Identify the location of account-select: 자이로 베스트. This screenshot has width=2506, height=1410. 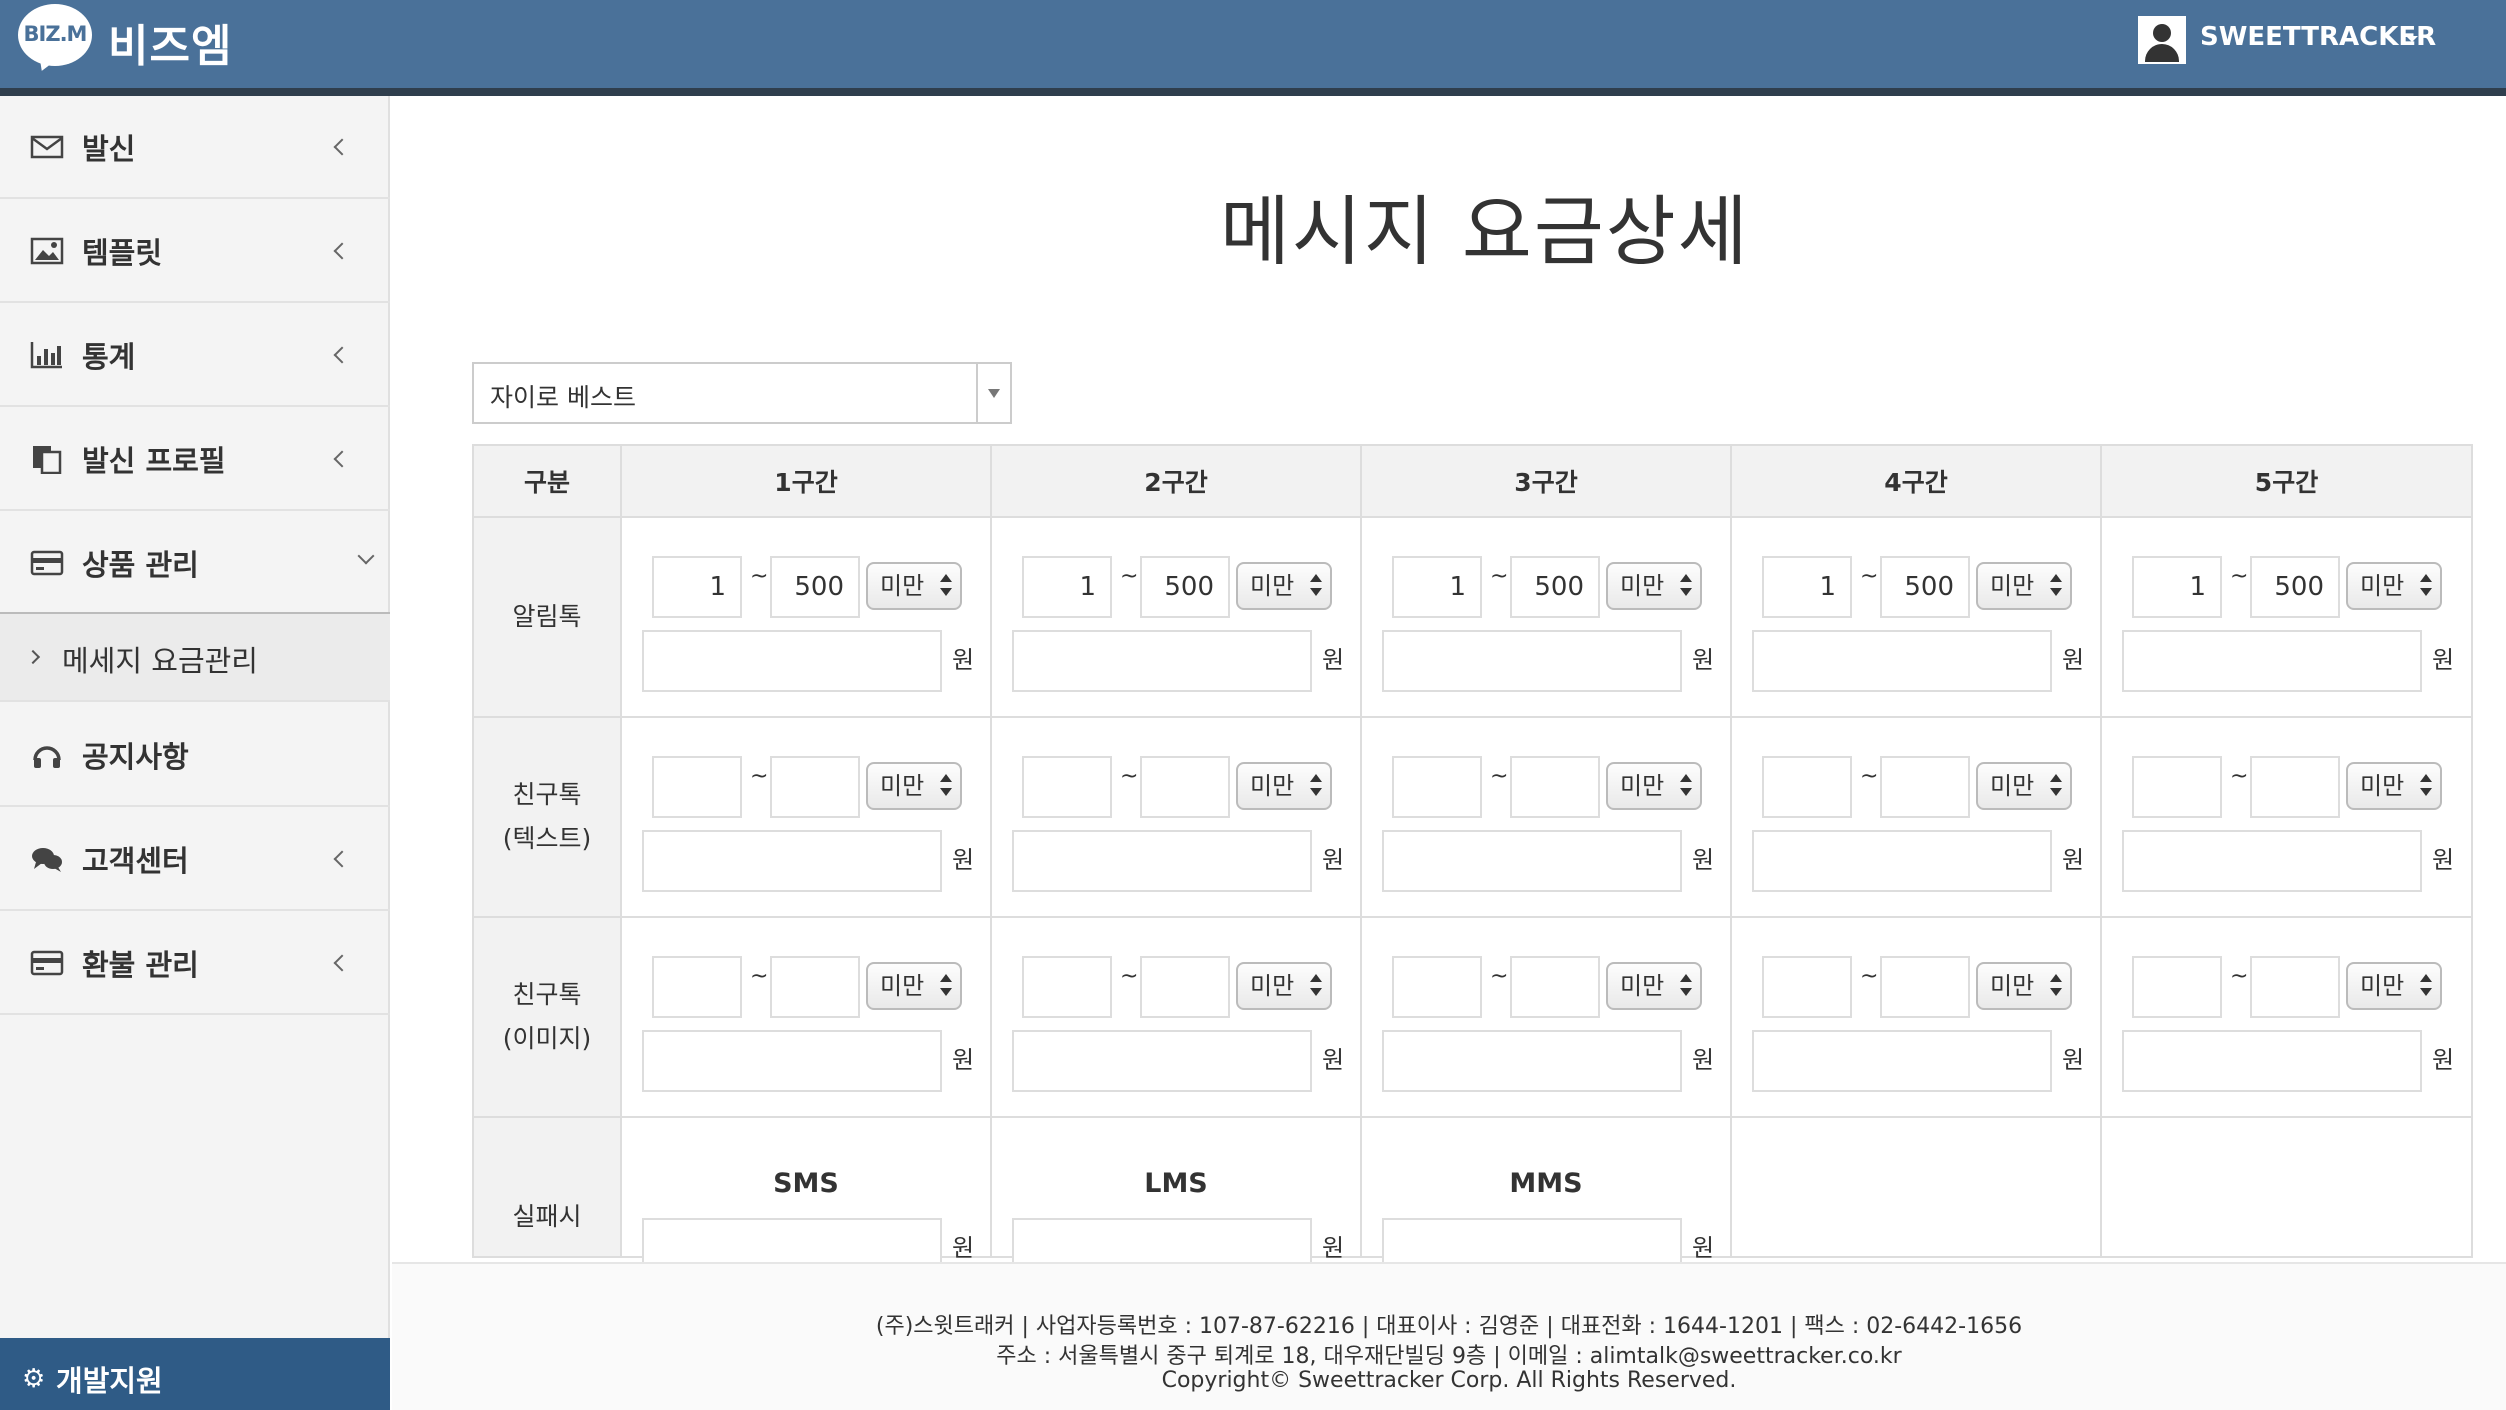
(742, 393).